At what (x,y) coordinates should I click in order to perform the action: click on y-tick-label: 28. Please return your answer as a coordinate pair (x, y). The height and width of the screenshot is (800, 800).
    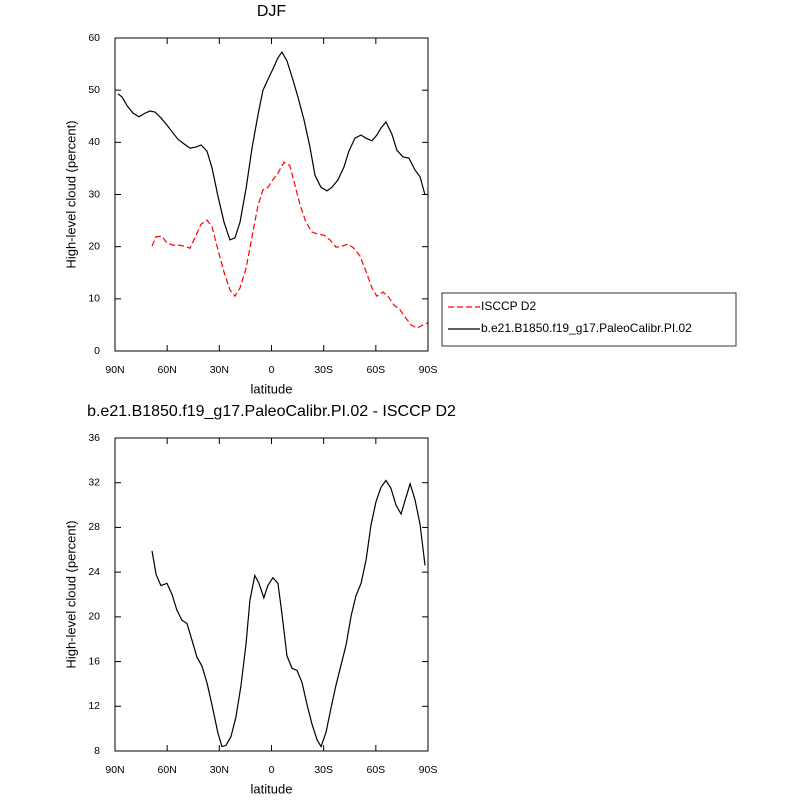
    Looking at the image, I should click on (94, 527).